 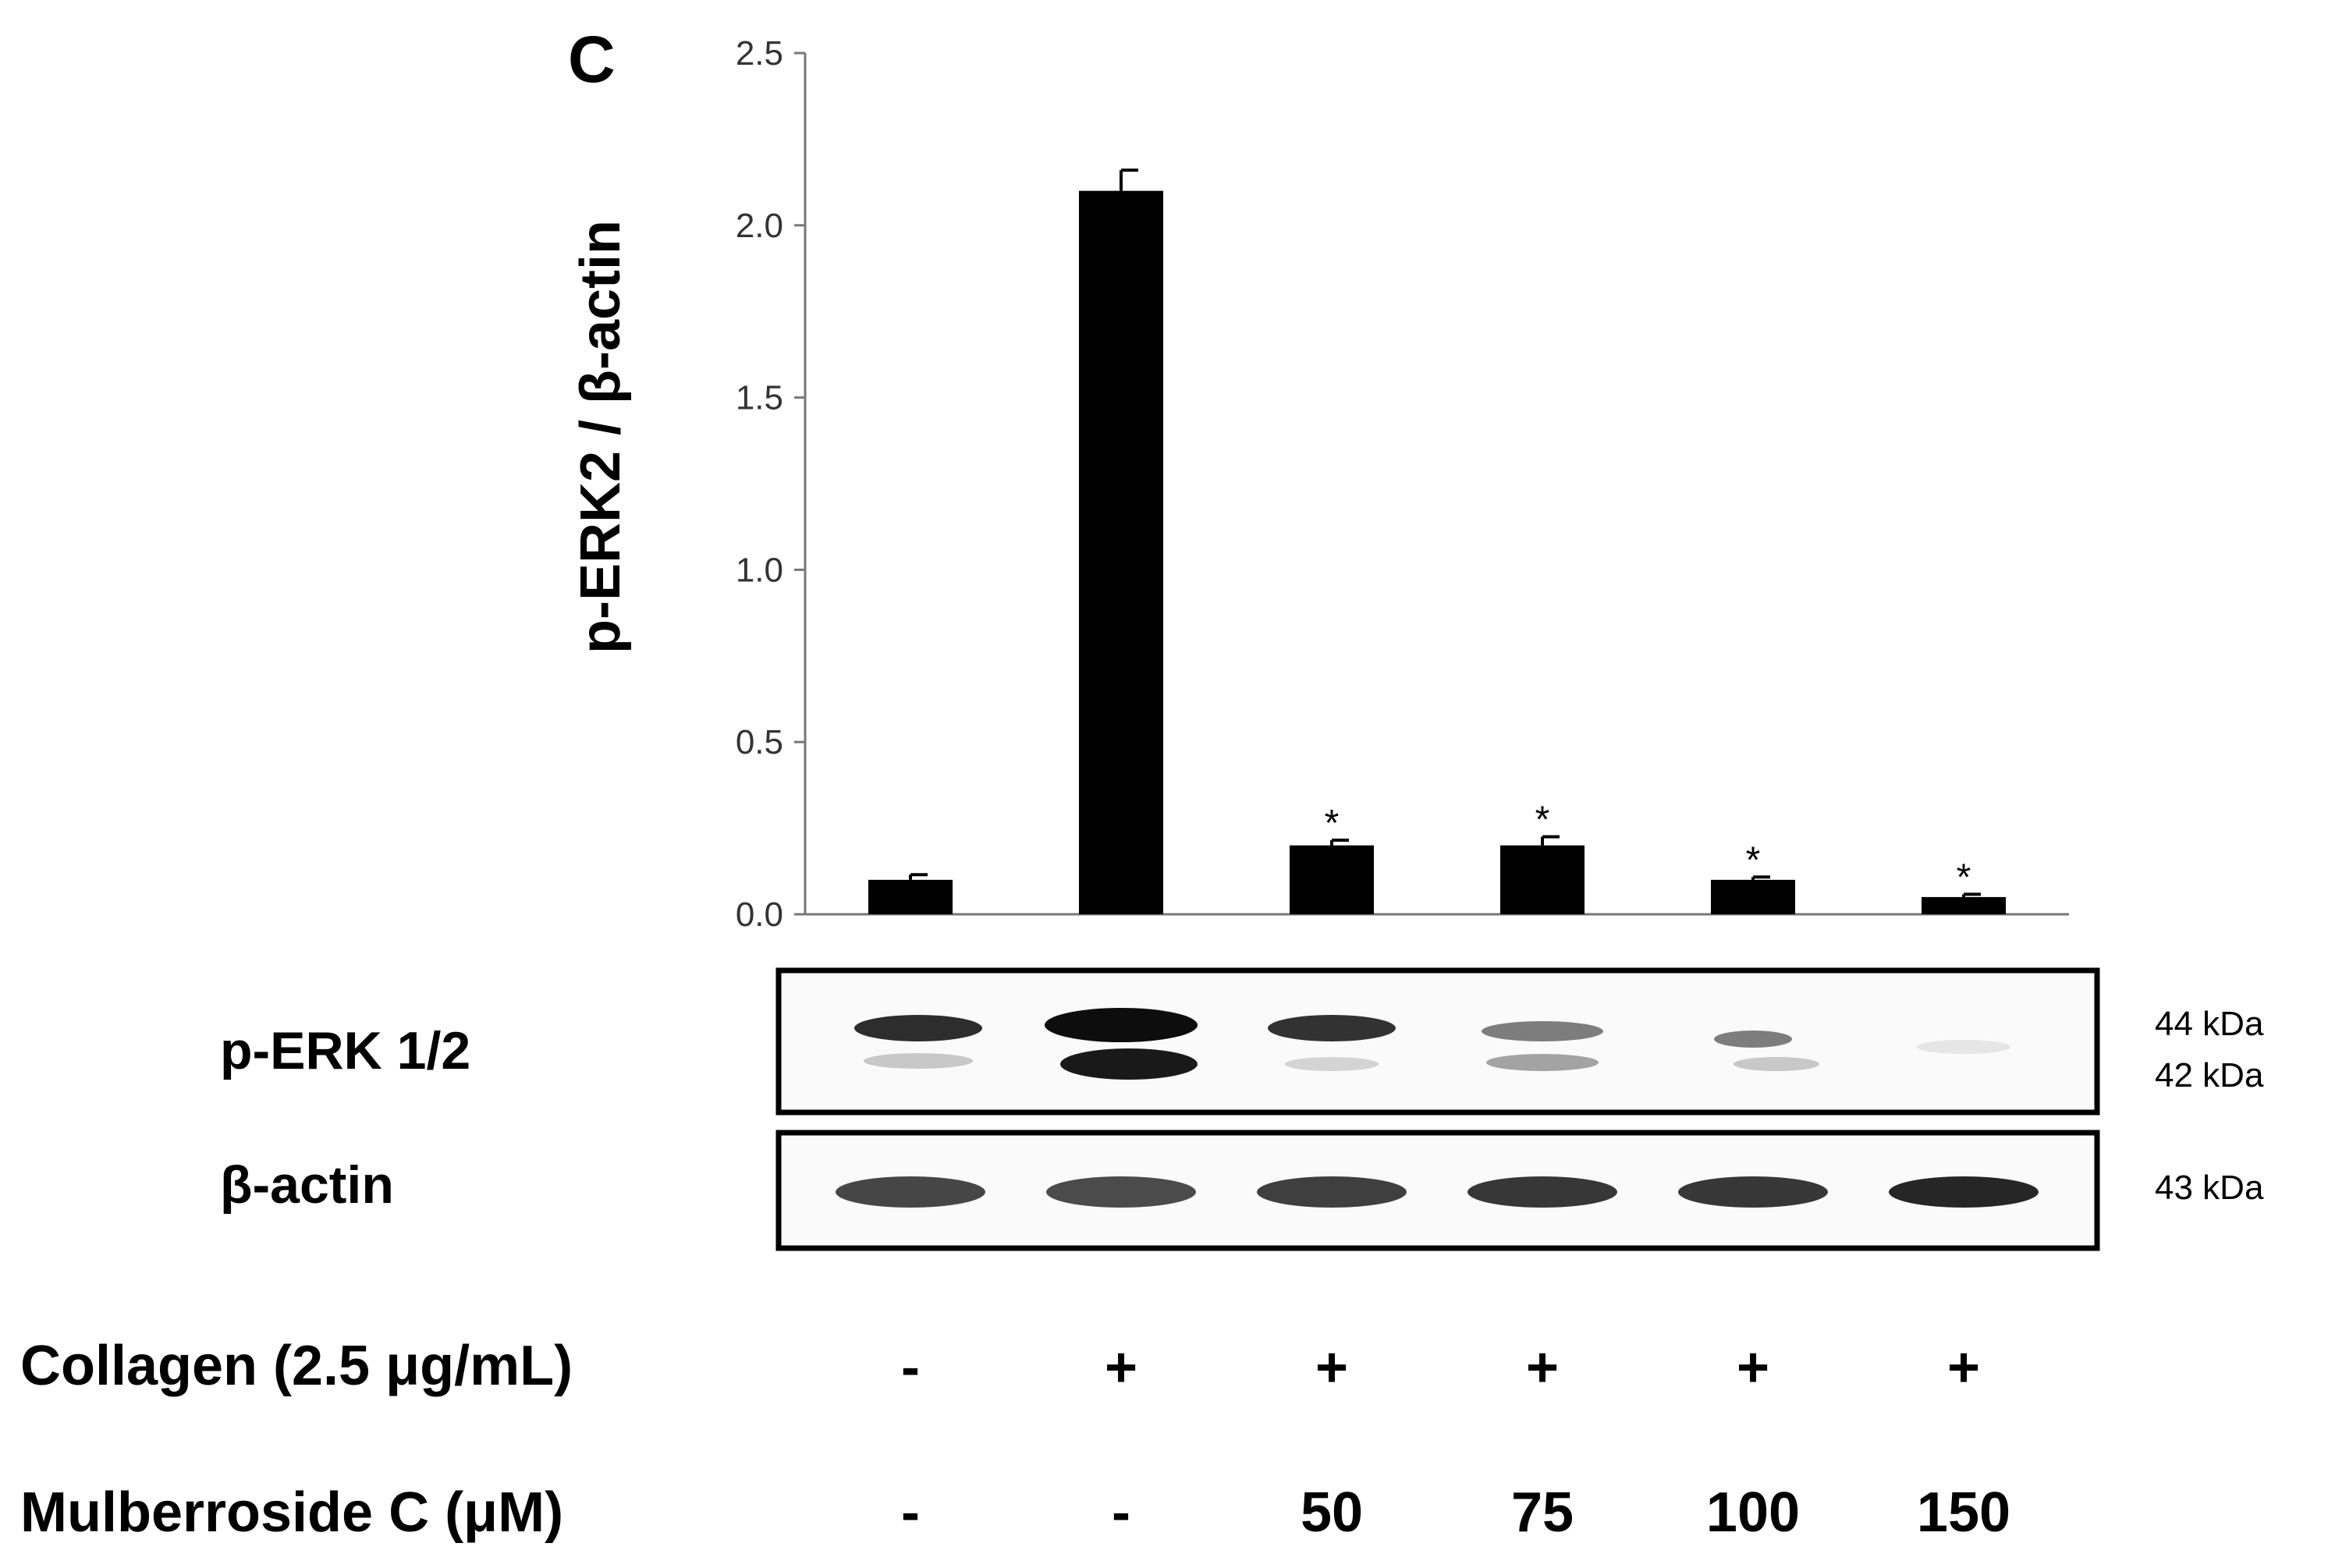 What do you see at coordinates (759, 226) in the screenshot?
I see `y-tick-label: 2.0` at bounding box center [759, 226].